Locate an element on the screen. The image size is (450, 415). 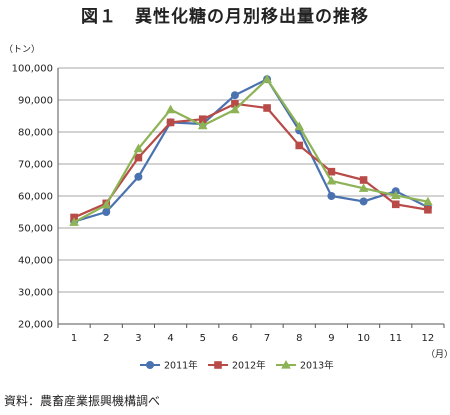
legend-item: 2011年 is located at coordinates (169, 366).